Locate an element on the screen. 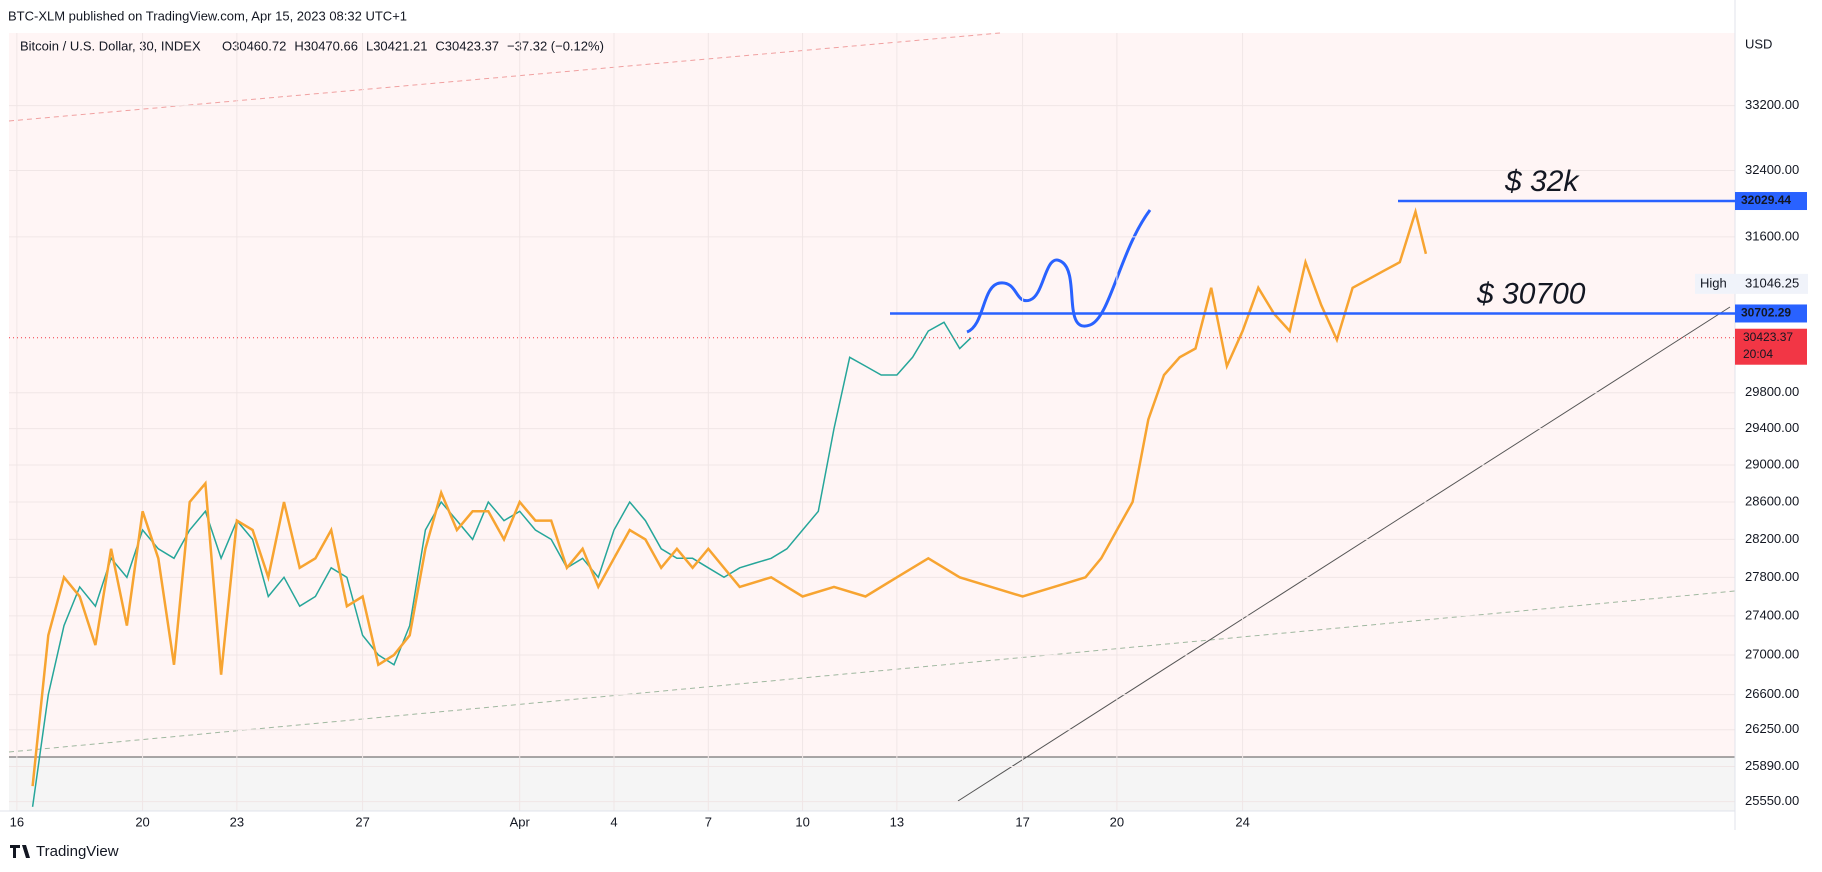  ohlc-value: O30460.72 is located at coordinates (254, 45).